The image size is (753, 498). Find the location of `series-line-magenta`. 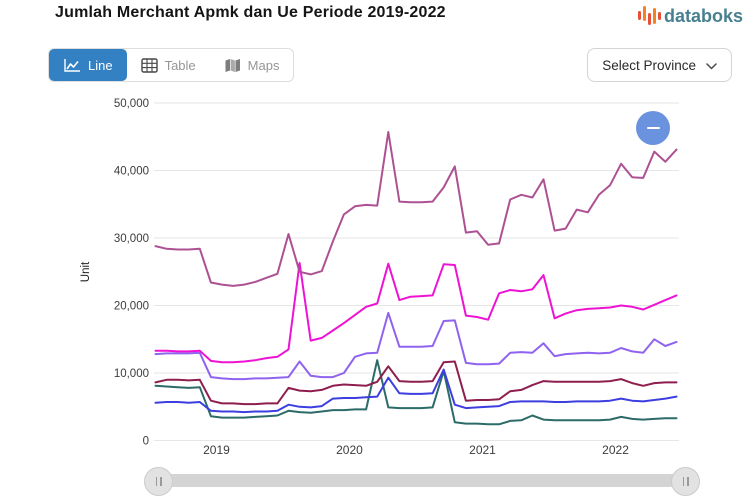

series-line-magenta is located at coordinates (416, 313).